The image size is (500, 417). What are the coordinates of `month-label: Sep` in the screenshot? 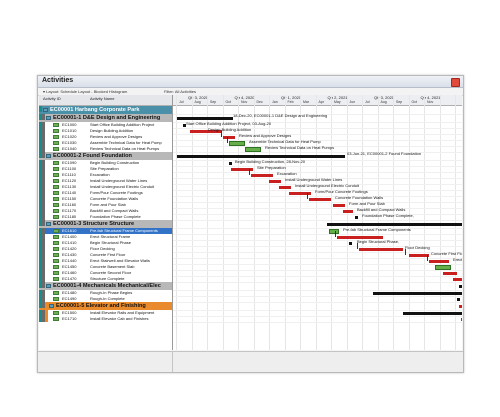 It's located at (399, 102).